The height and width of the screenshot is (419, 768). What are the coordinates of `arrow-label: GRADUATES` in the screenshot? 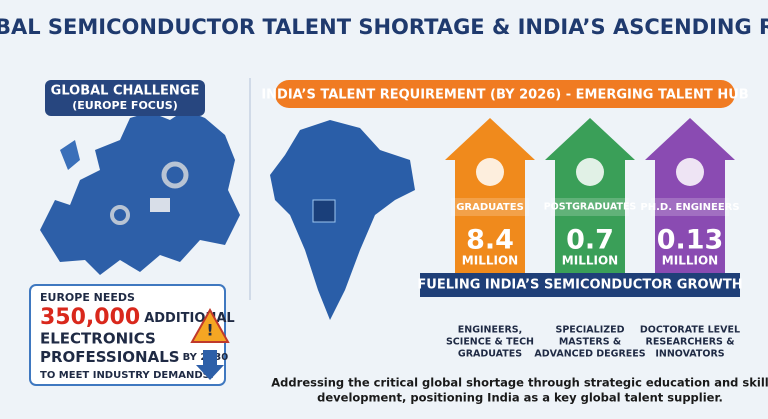 It's located at (490, 207).